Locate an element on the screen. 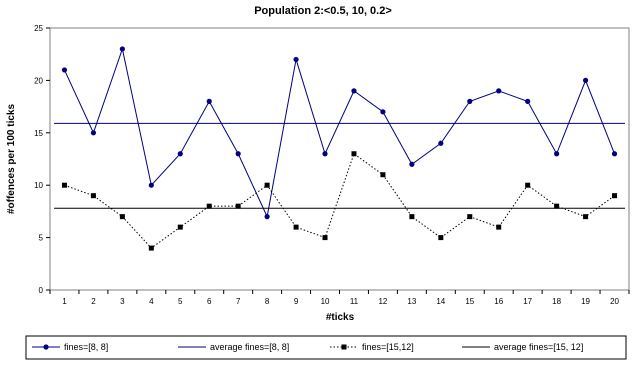 Image resolution: width=634 pixels, height=371 pixels. x-tick-label: 11 is located at coordinates (354, 301).